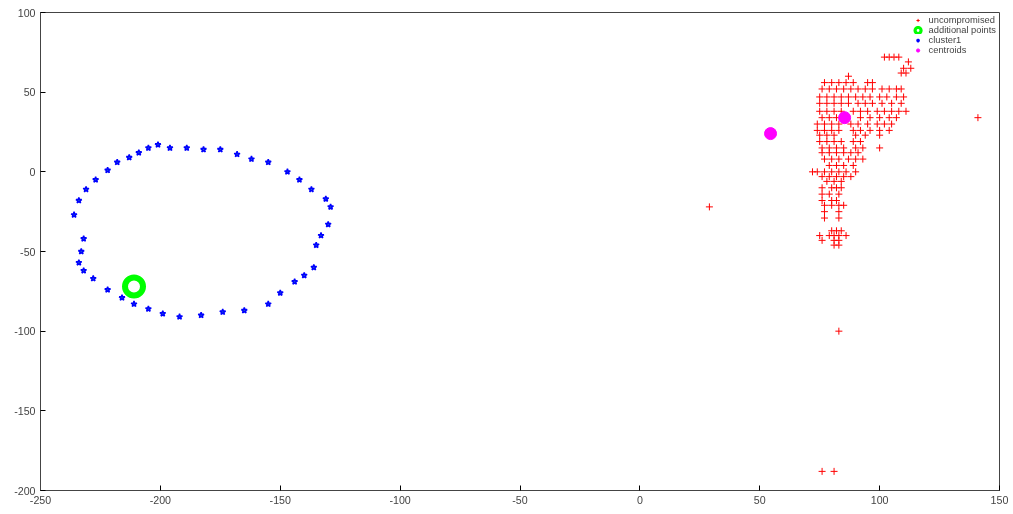 This screenshot has width=1013, height=514. What do you see at coordinates (25, 410) in the screenshot?
I see `y-tick-label: -150` at bounding box center [25, 410].